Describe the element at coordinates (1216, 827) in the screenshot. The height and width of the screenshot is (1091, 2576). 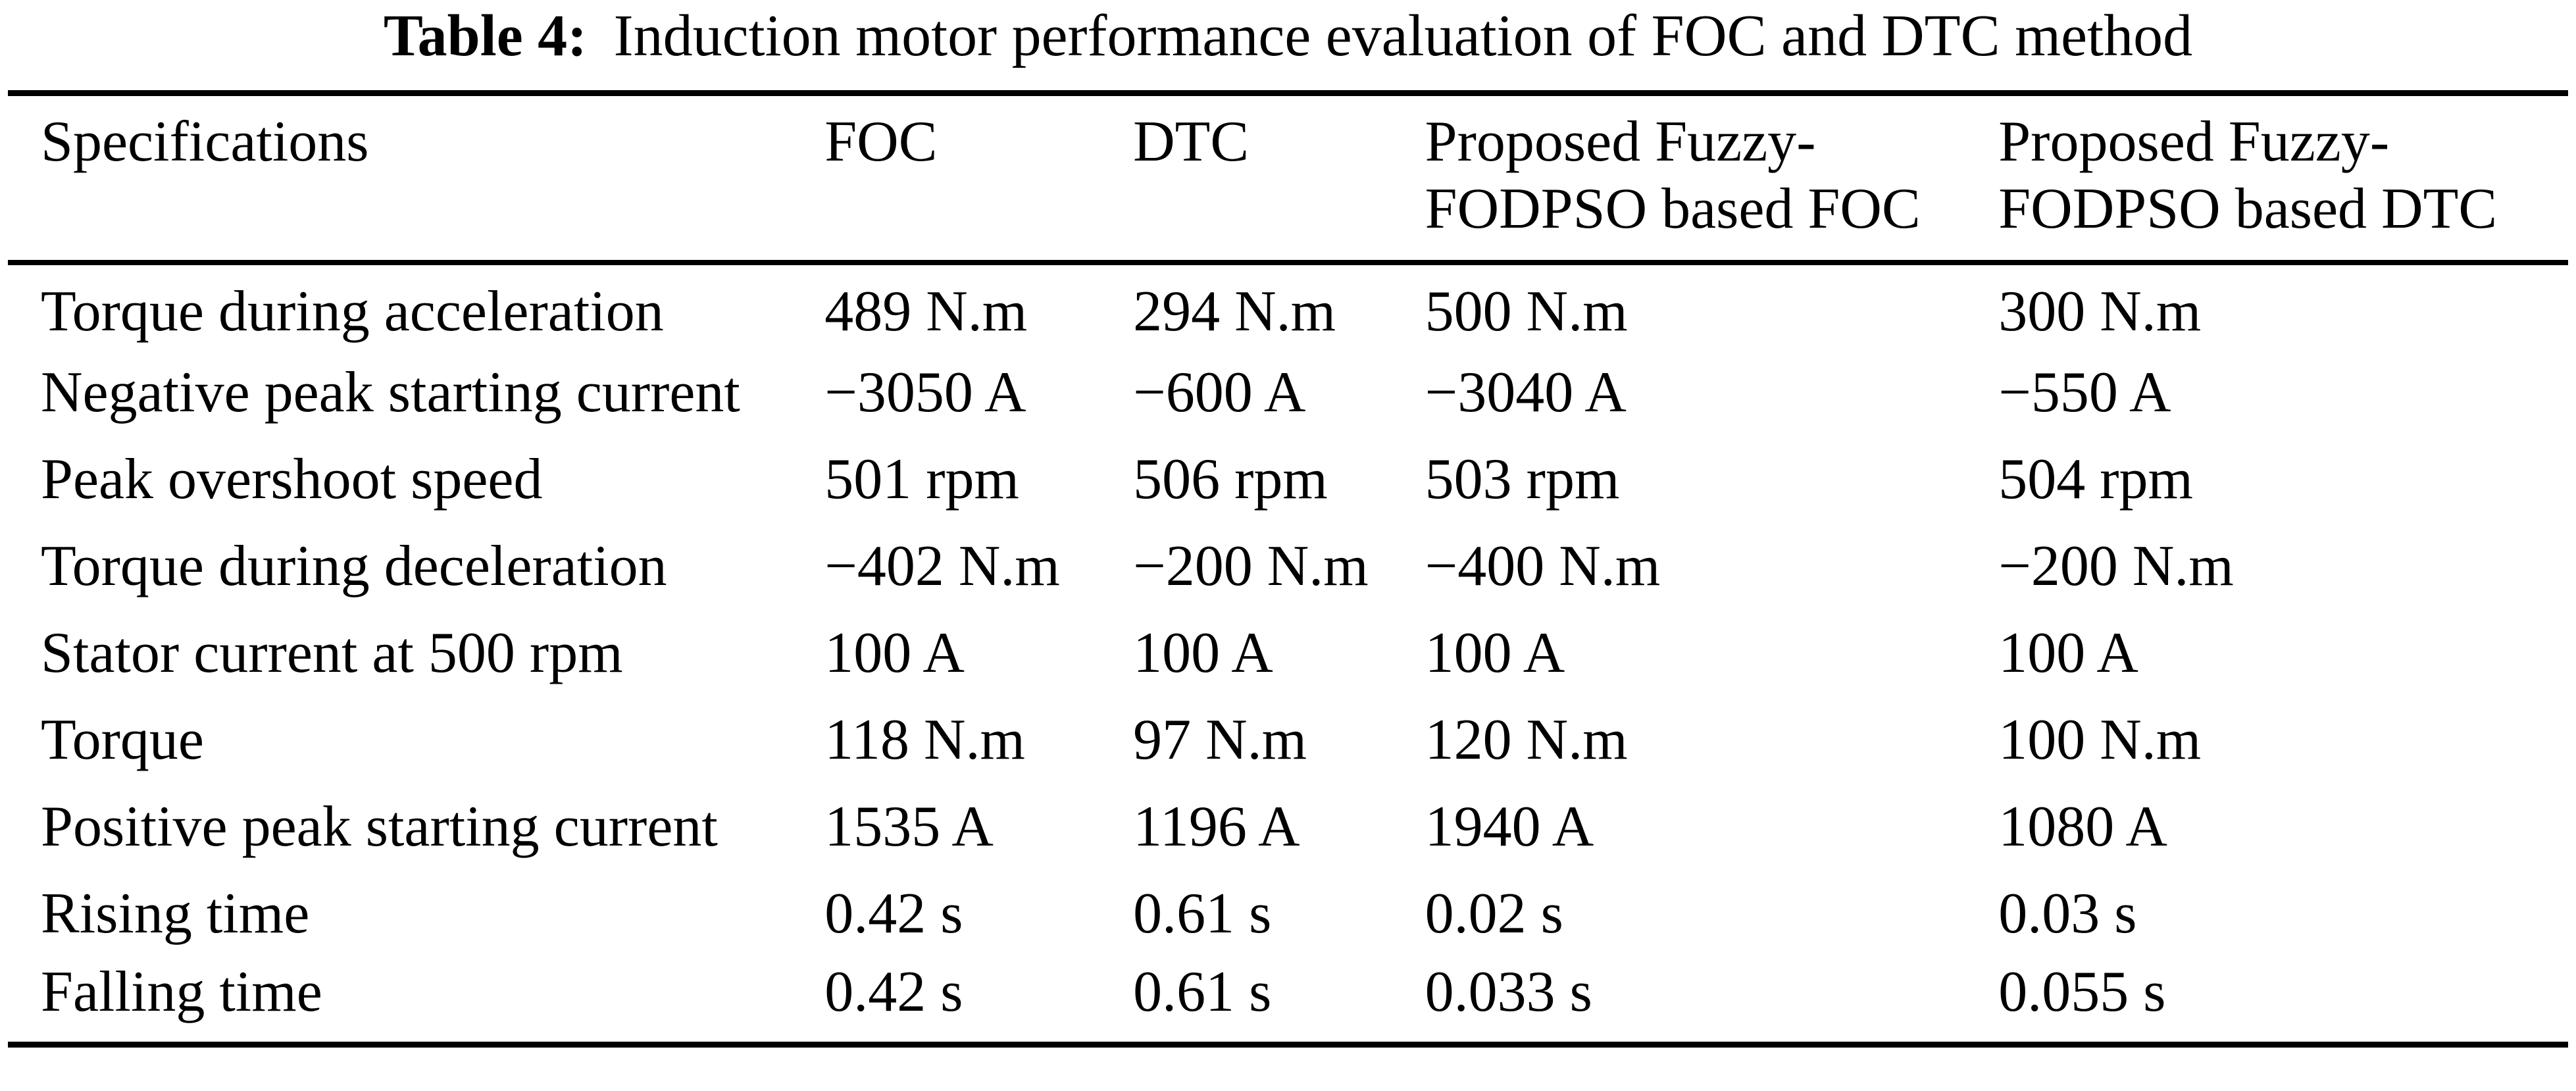
I see `cell-dtc: 1196 A` at that location.